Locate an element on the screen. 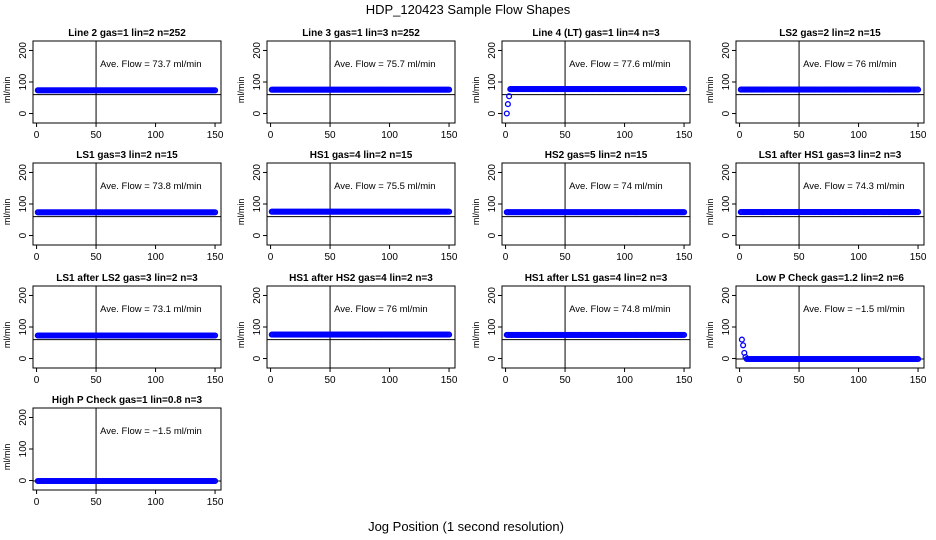  panel-title: HS2 gas=5 lin=2 n=15 is located at coordinates (596, 155).